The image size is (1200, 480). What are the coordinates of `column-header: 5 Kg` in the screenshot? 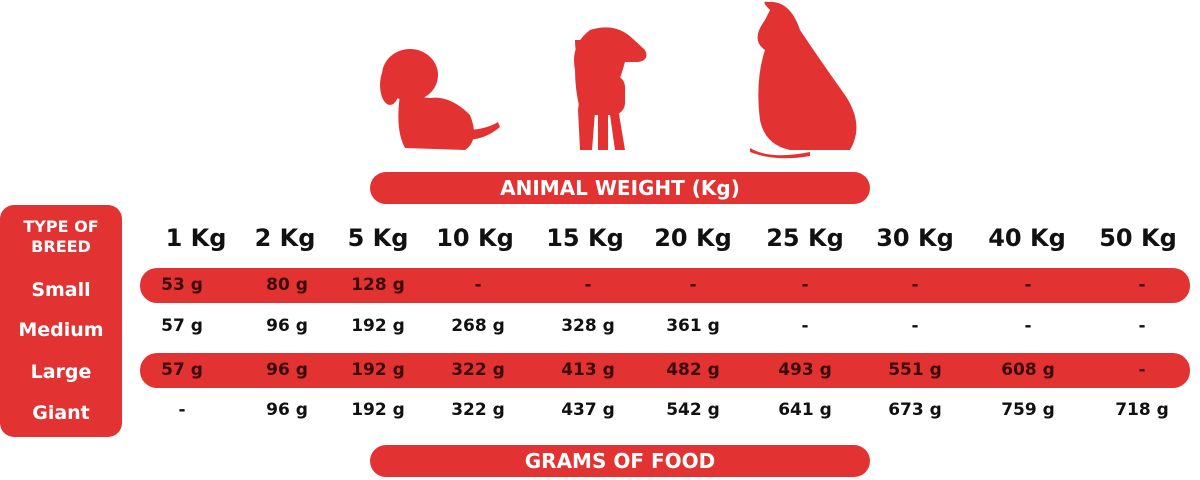 It's located at (378, 238).